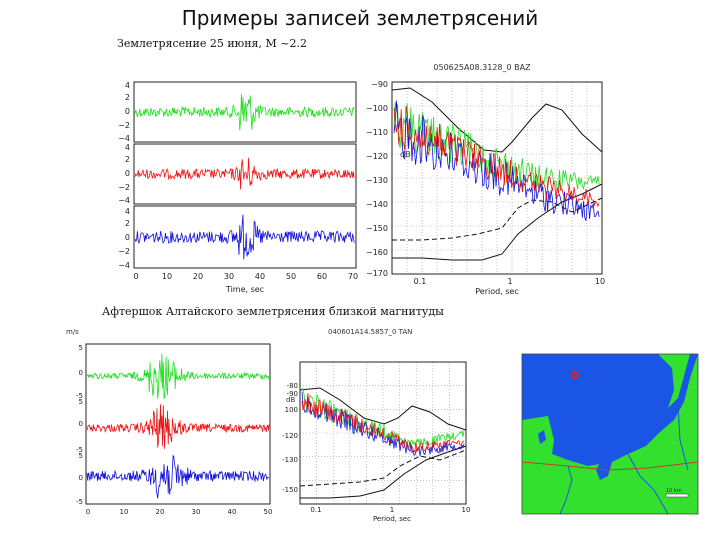 The image size is (720, 540). I want to click on map-bay, so click(604, 468).